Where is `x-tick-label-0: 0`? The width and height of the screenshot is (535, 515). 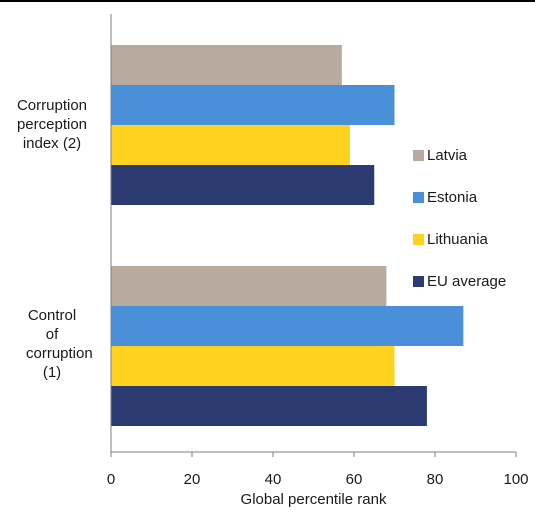
x-tick-label-0: 0 is located at coordinates (111, 479).